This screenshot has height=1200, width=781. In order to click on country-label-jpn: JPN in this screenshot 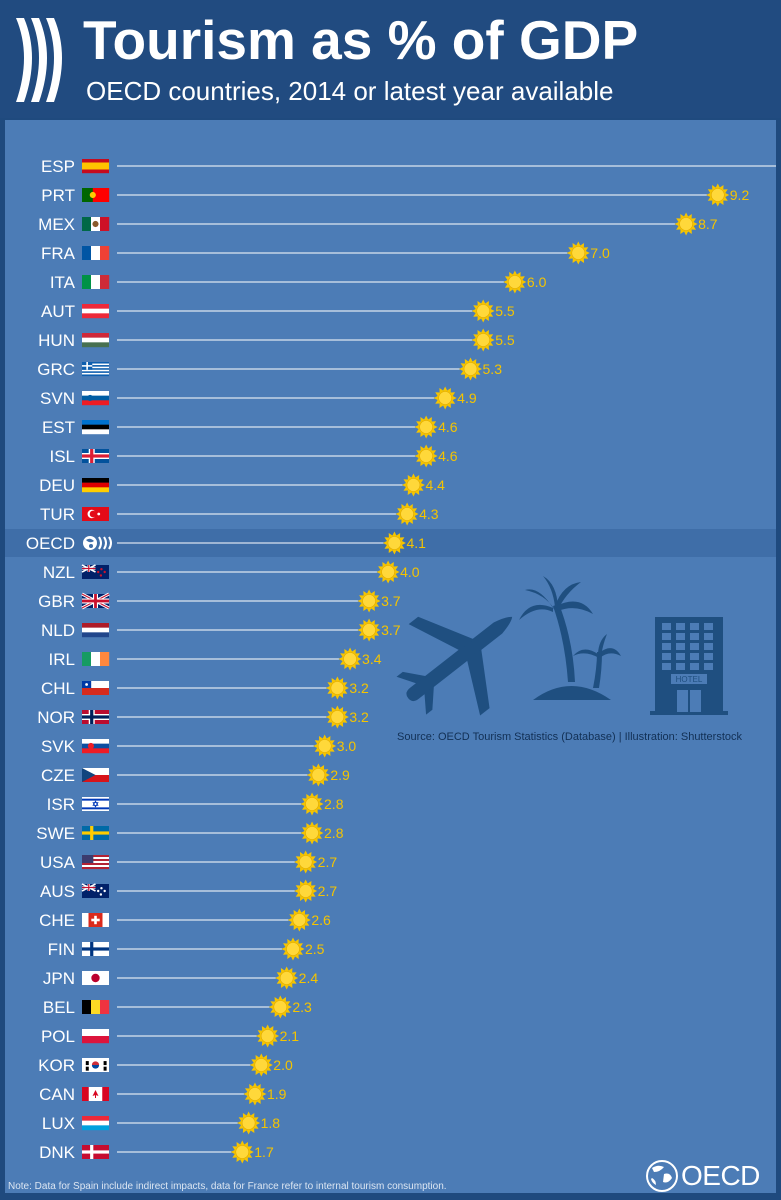, I will do `click(59, 978)`.